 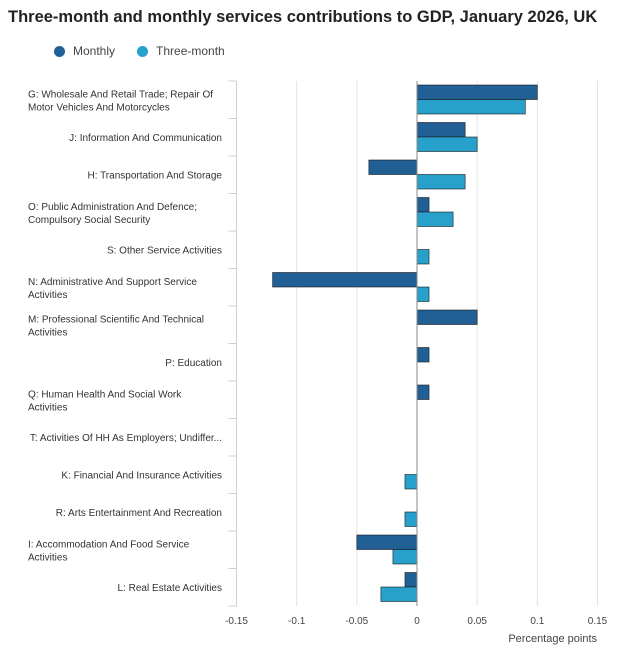 What do you see at coordinates (139, 513) in the screenshot?
I see `category-label: R: Arts Entertainment And Recreation` at bounding box center [139, 513].